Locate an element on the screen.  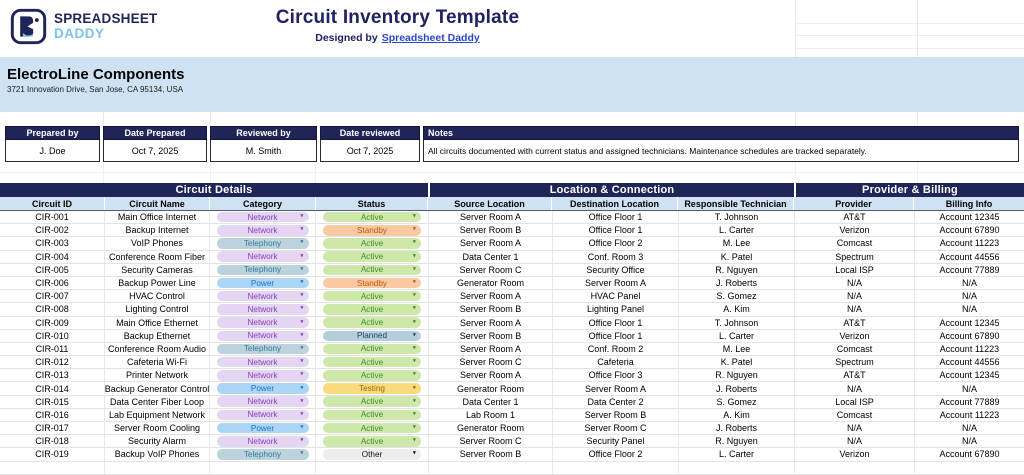
cell-destination-location: Lighting Panel is located at coordinates (616, 310).